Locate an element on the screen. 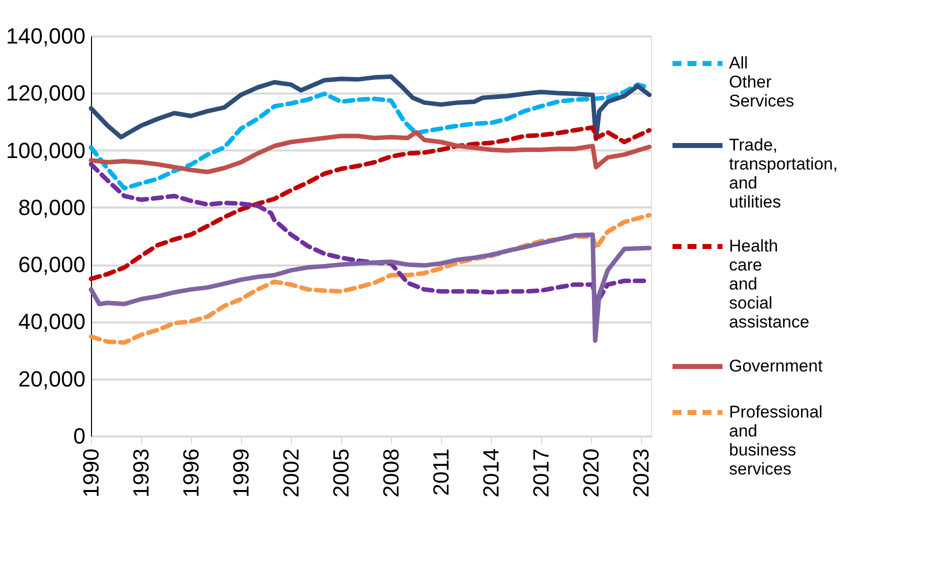 This screenshot has height=571, width=933. x-tick-label: 1993 is located at coordinates (141, 473).